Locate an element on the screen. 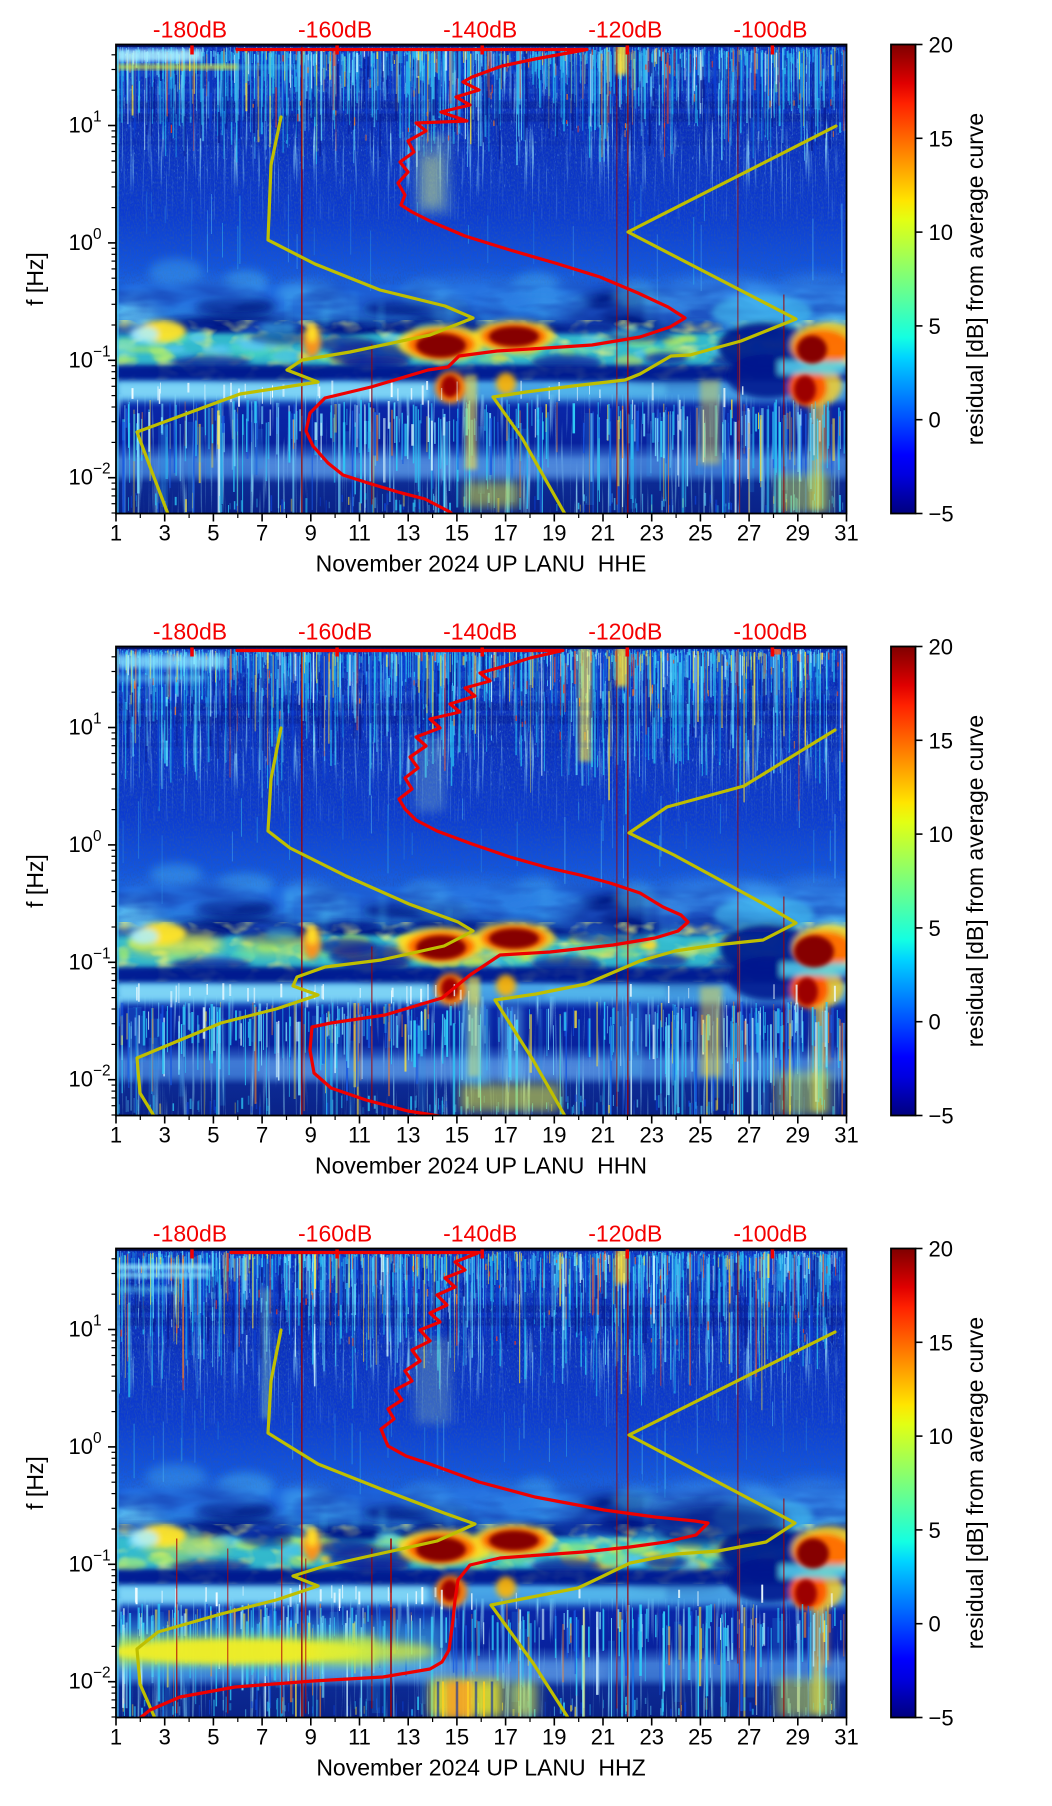 The image size is (1052, 1806). svg-text: November 2024 UP LANU HHE is located at coordinates (481, 564).